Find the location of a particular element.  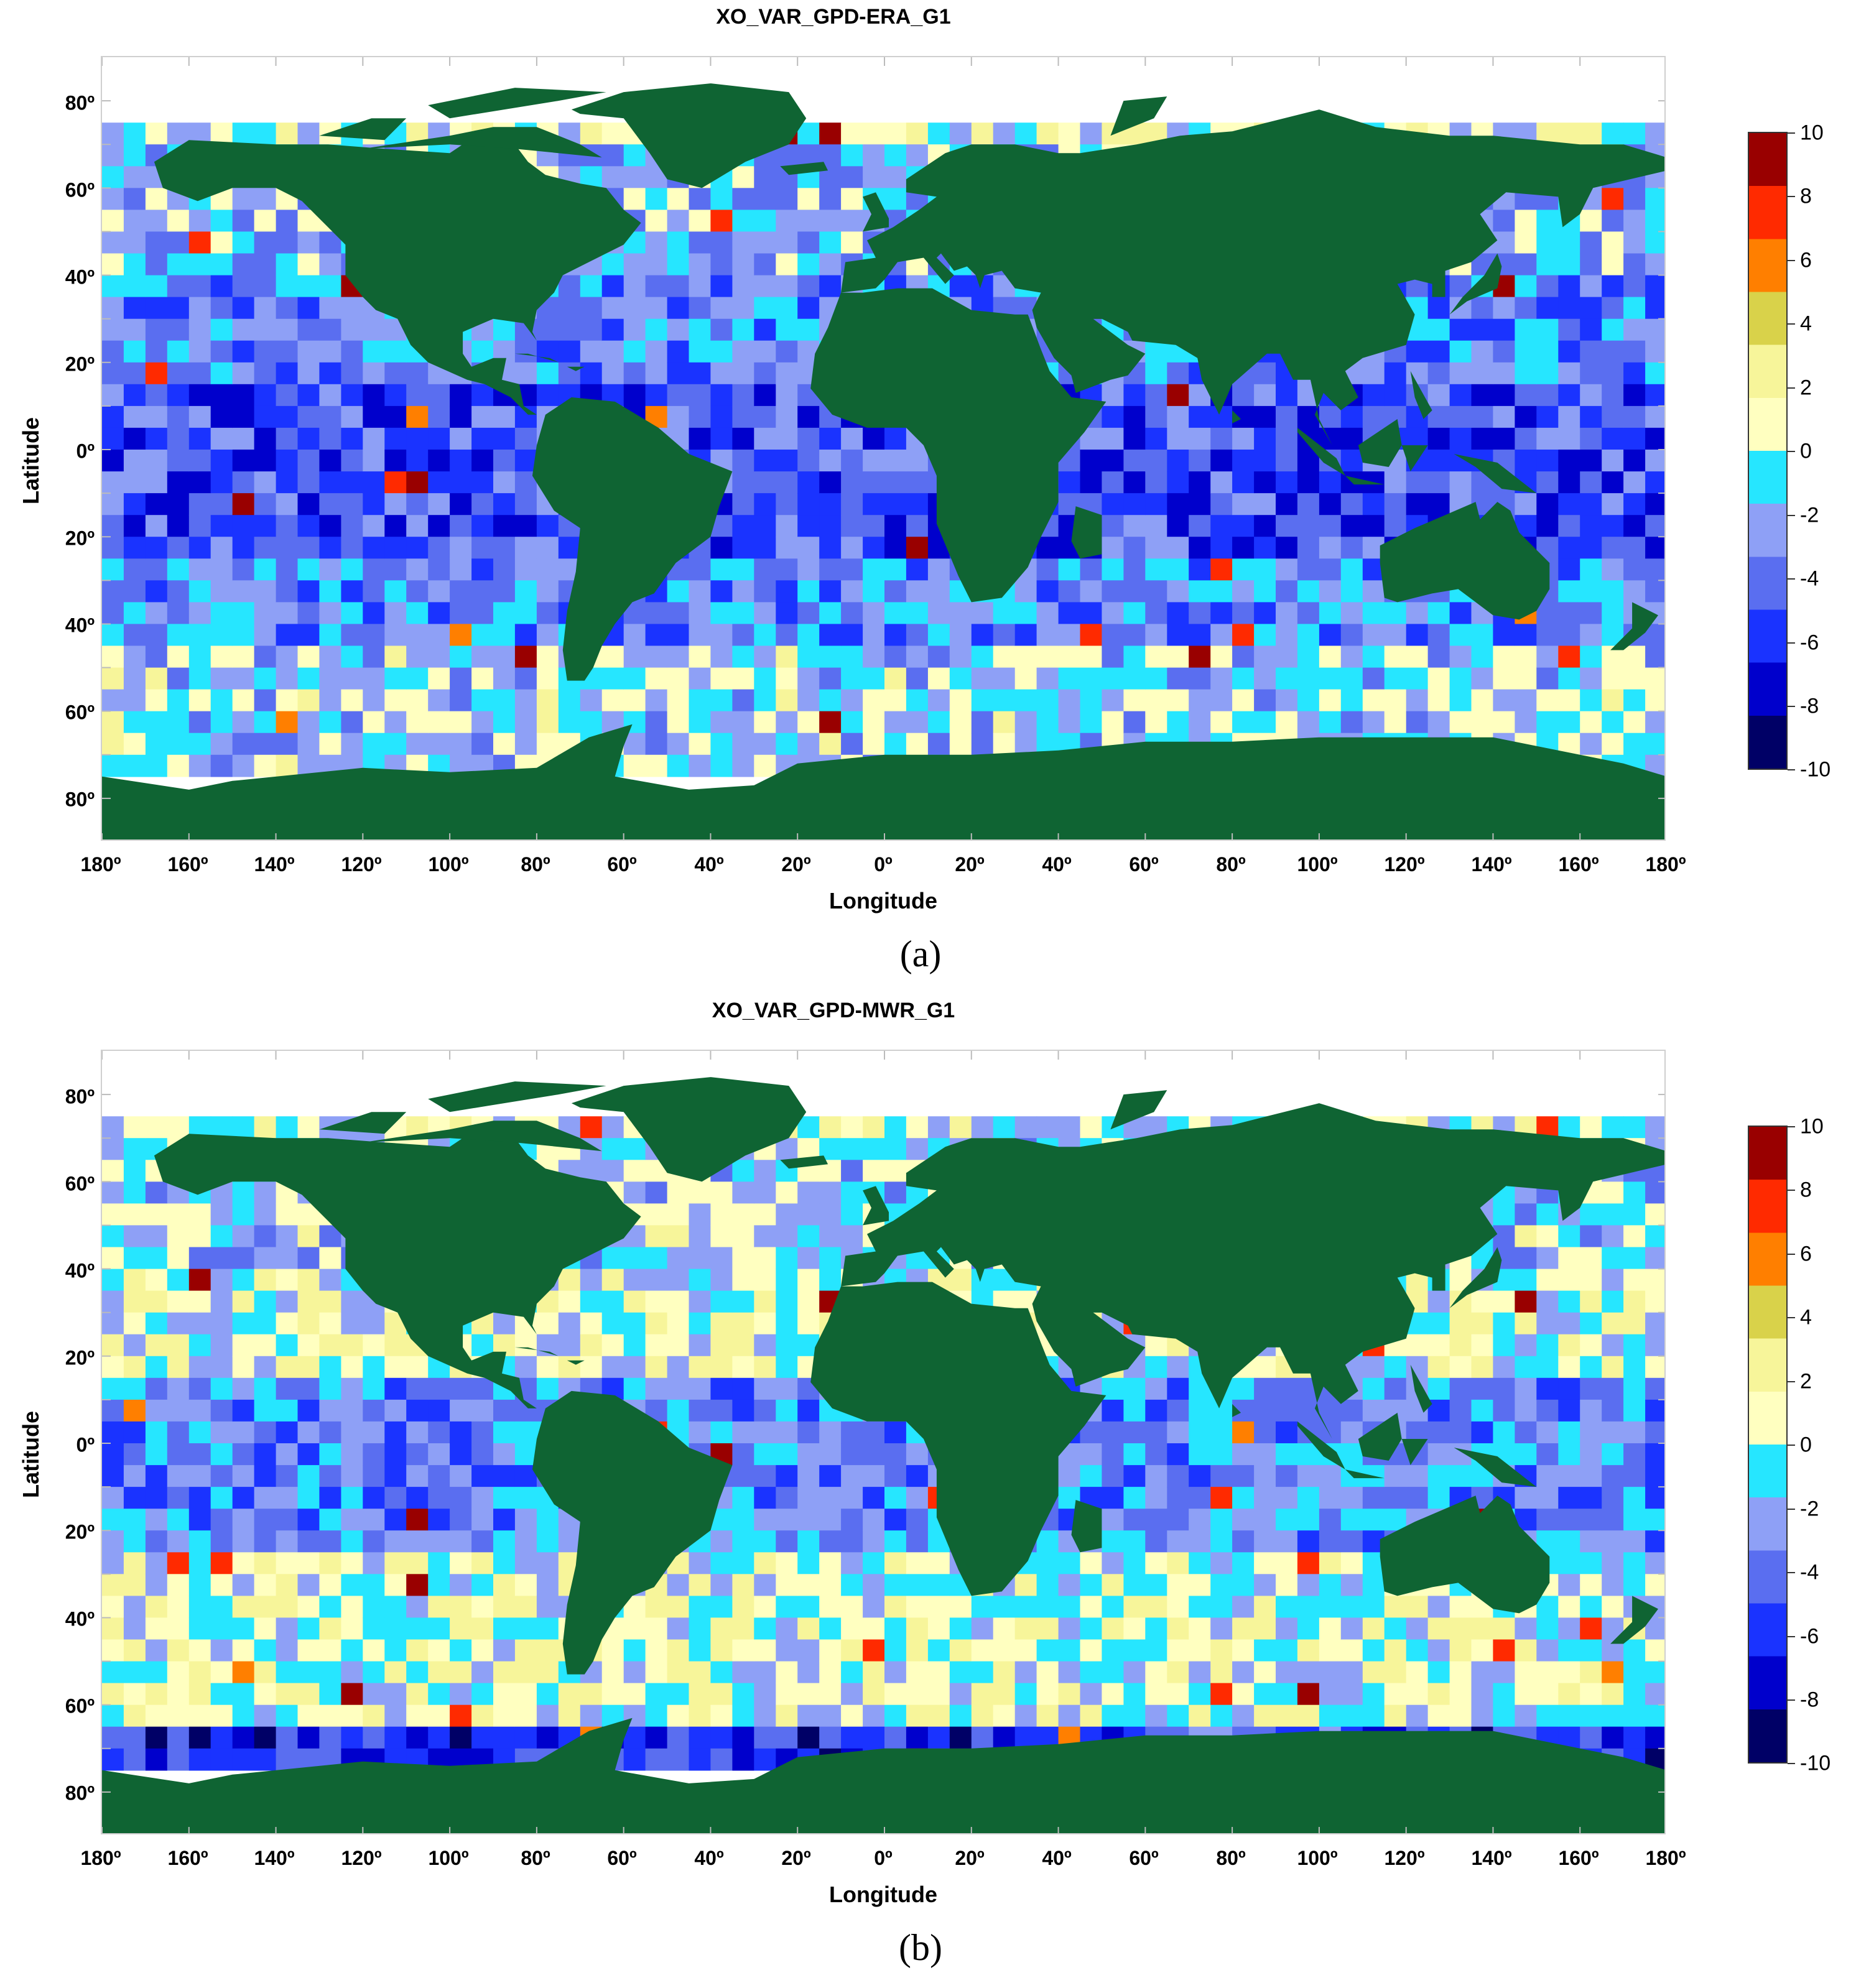

colorbar-tick is located at coordinates (1791, 643).